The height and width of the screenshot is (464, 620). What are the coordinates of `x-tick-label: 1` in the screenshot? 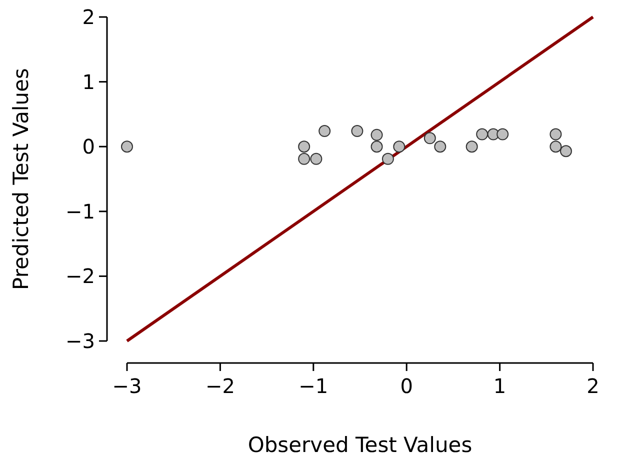 It's located at (499, 386).